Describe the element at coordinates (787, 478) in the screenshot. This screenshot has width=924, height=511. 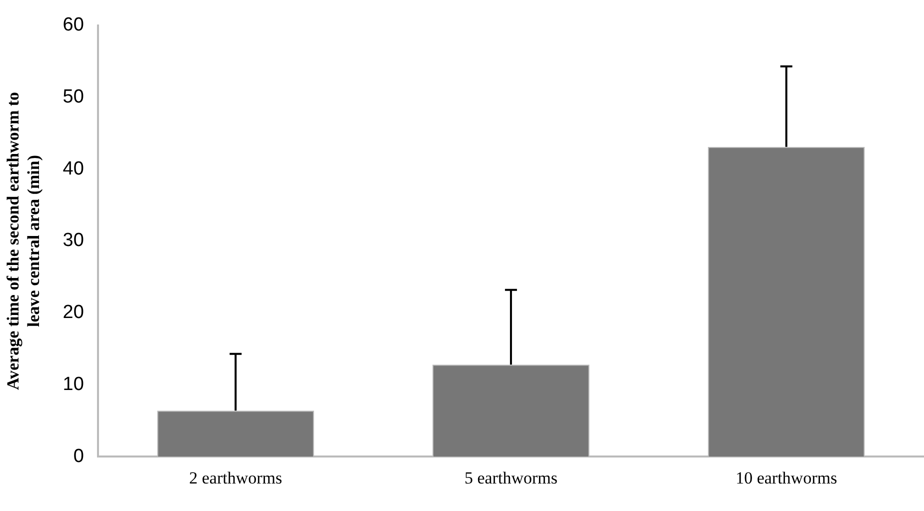
I see `x-tick-label: 10 earthworms` at that location.